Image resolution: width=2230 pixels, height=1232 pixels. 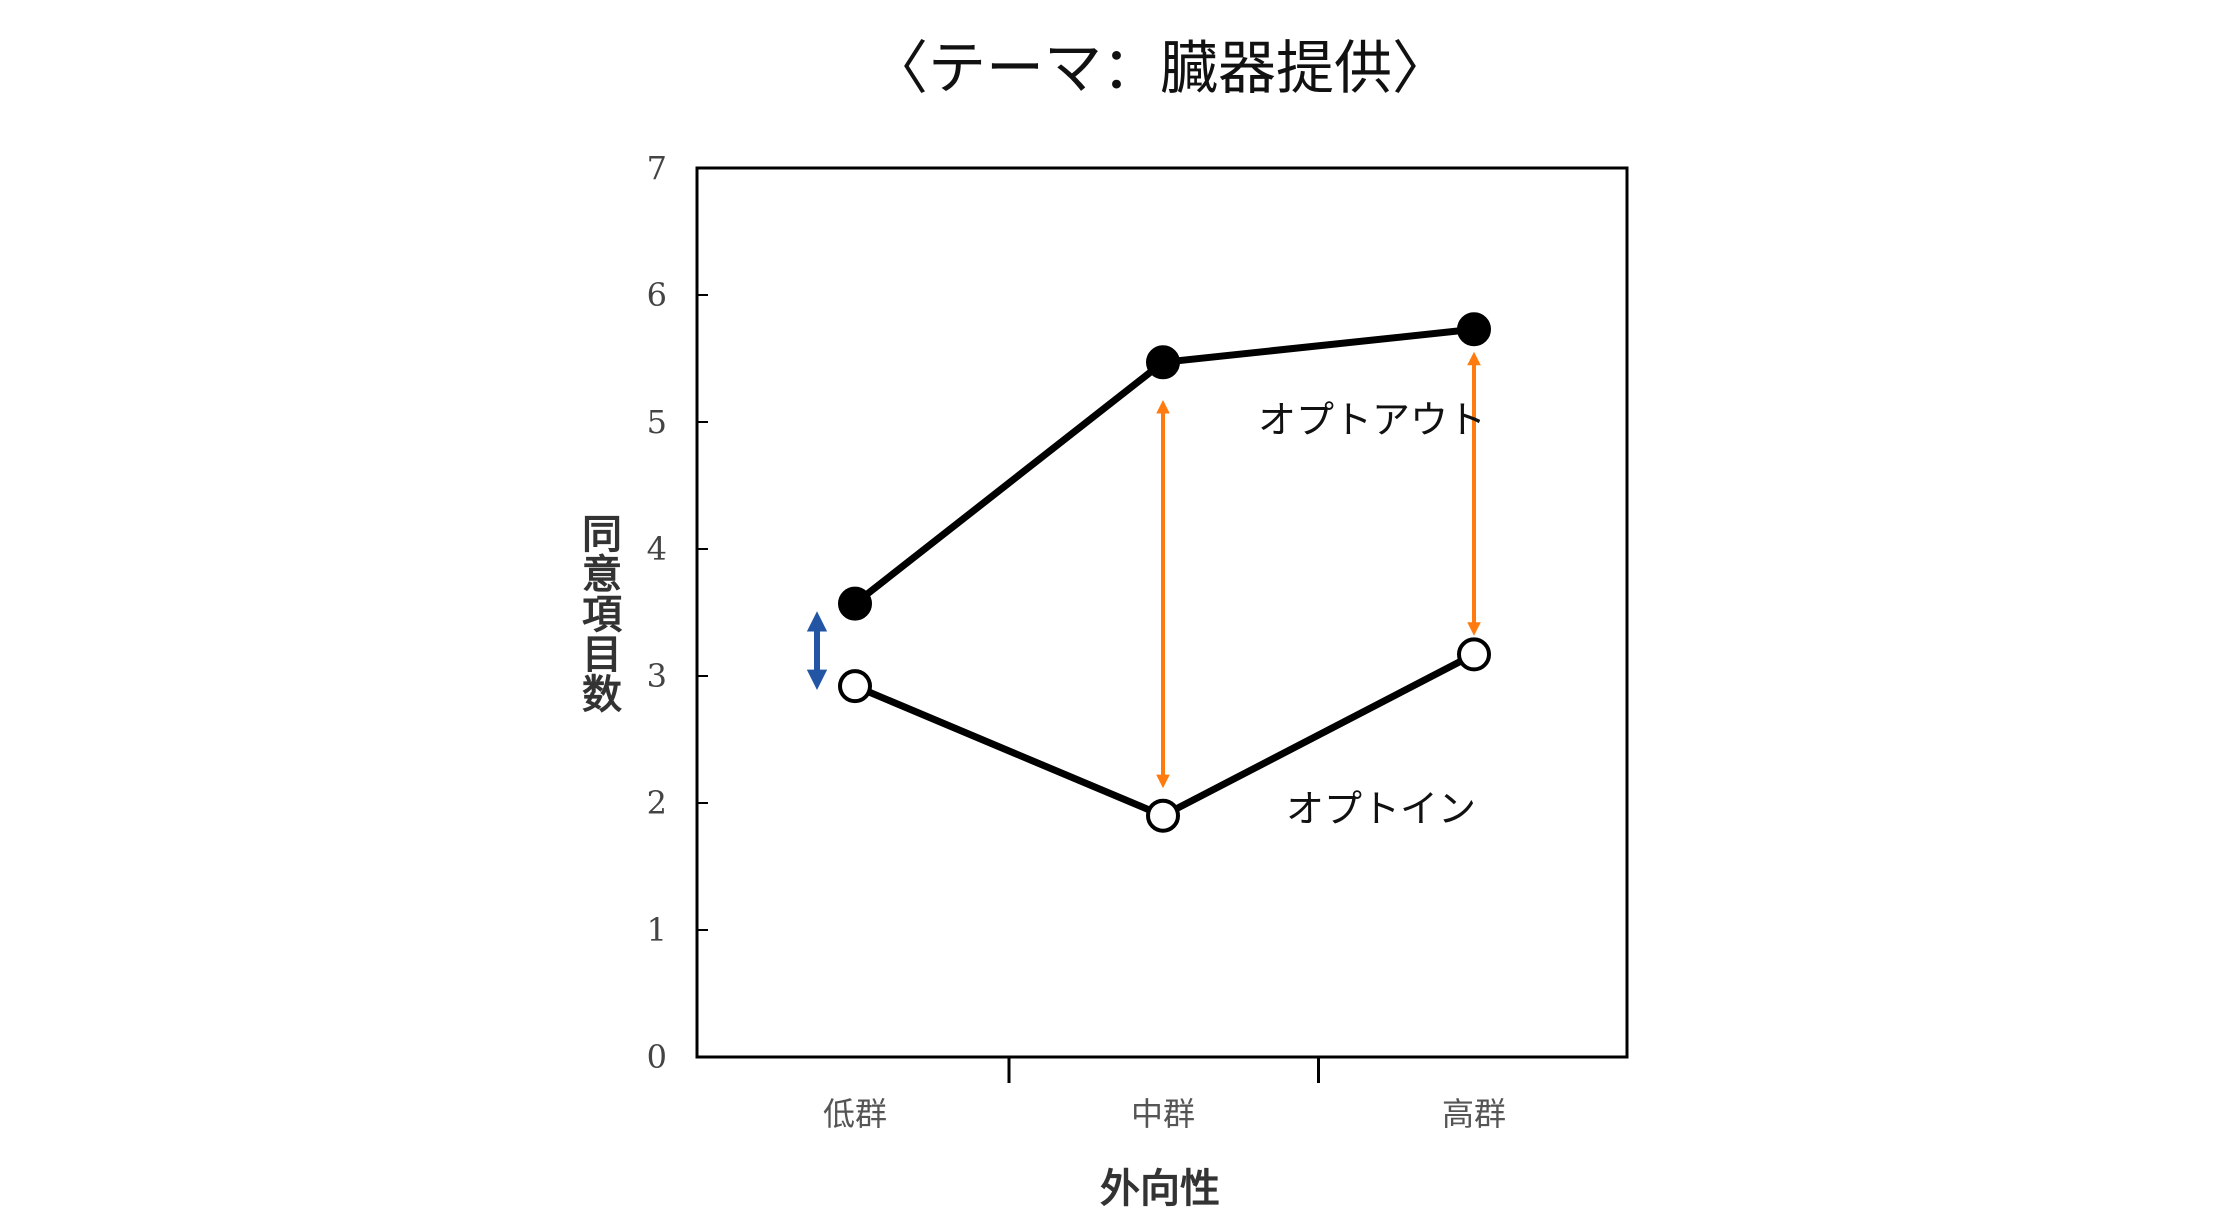 What do you see at coordinates (1143, 570) in the screenshot?
I see `difference-arrows` at bounding box center [1143, 570].